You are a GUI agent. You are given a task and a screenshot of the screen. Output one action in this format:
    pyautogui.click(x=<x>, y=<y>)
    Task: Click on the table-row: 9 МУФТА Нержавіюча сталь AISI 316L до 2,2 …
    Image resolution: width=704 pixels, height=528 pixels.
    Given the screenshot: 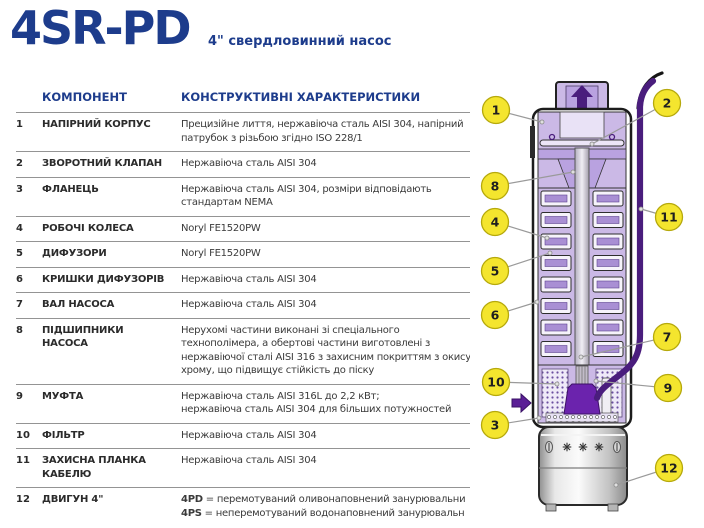 What is the action you would take?
    pyautogui.click(x=243, y=403)
    